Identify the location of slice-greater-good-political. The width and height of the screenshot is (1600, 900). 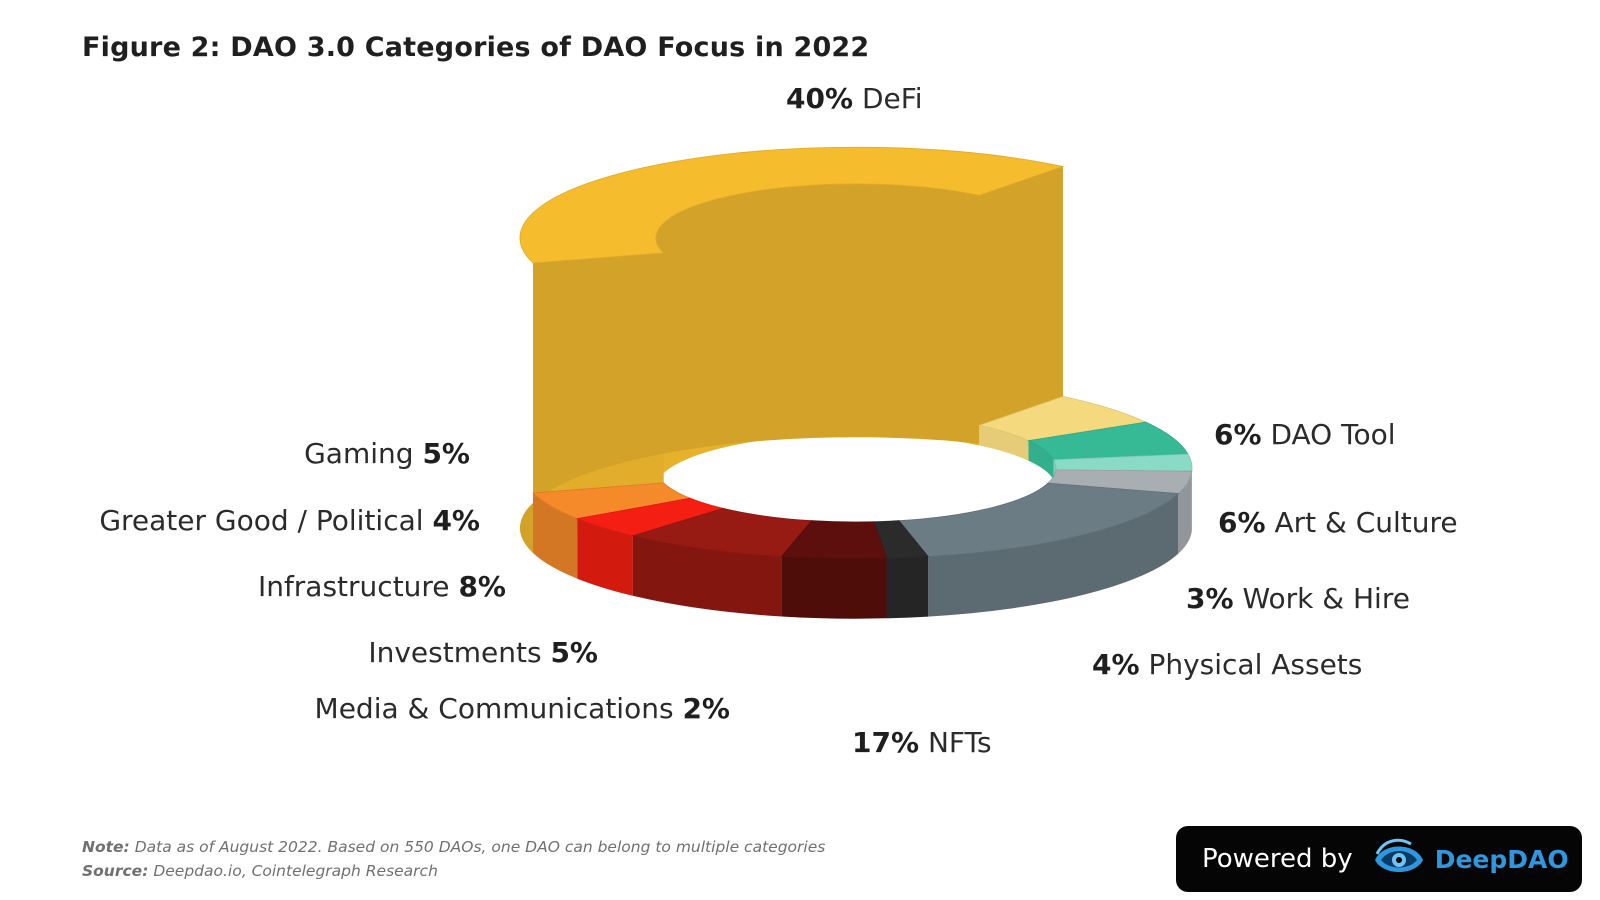
(650, 517).